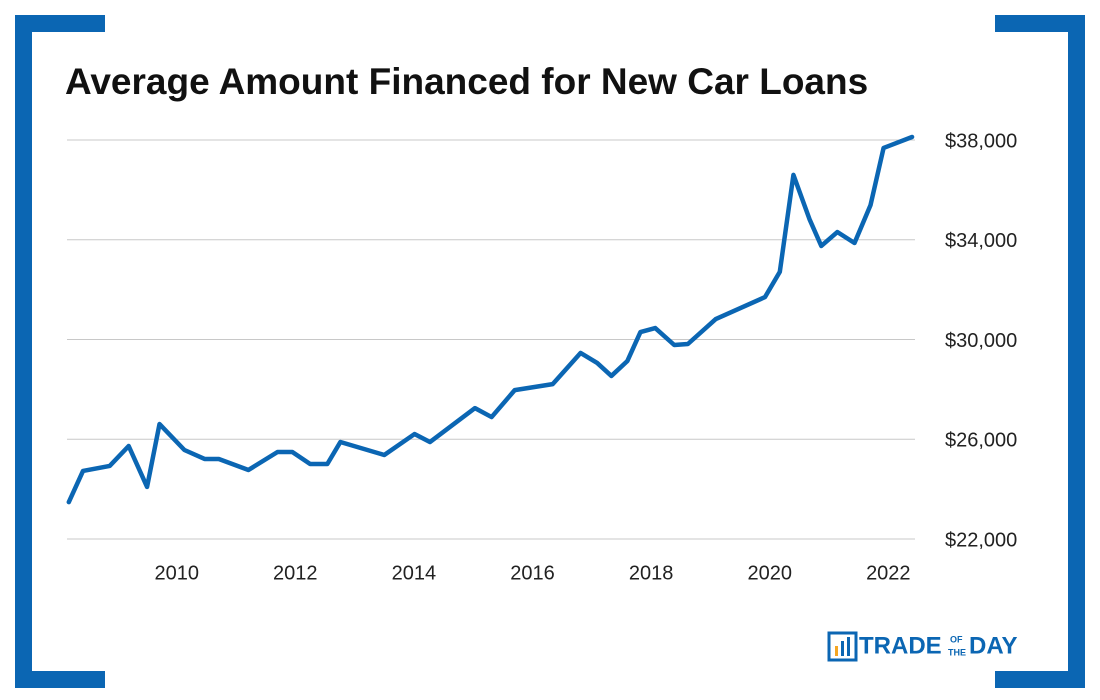 The height and width of the screenshot is (700, 1100). What do you see at coordinates (981, 241) in the screenshot?
I see `y-tick-label: $34,000` at bounding box center [981, 241].